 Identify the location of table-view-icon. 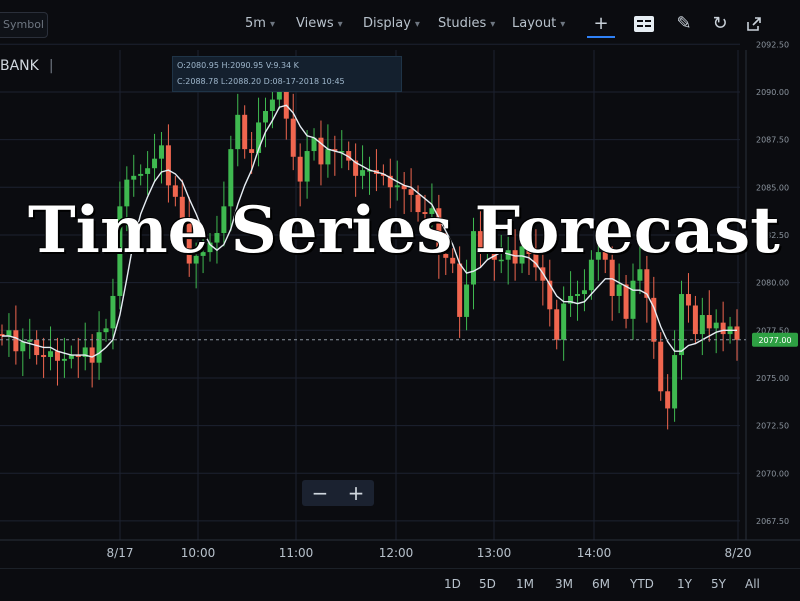
(644, 24).